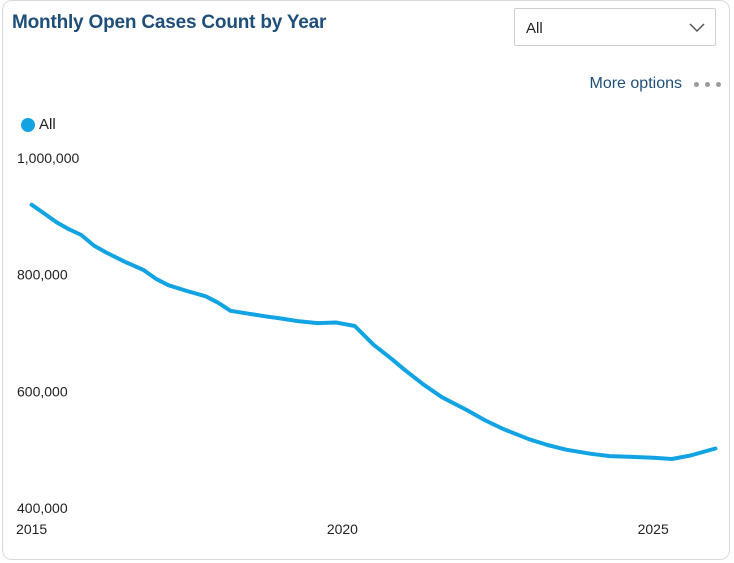 This screenshot has width=734, height=563. I want to click on x-tick-label: 2020, so click(342, 529).